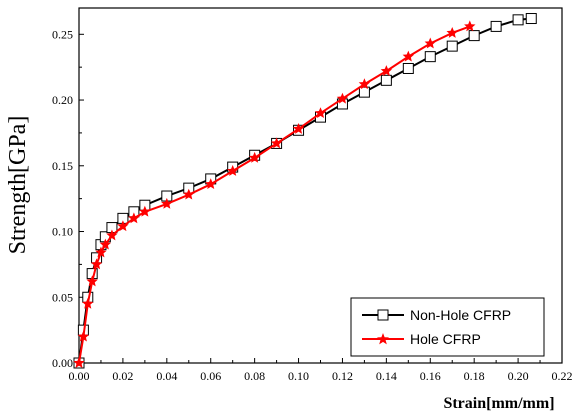 This screenshot has height=414, width=574. Describe the element at coordinates (430, 376) in the screenshot. I see `x-tick-label: 0.16` at that location.